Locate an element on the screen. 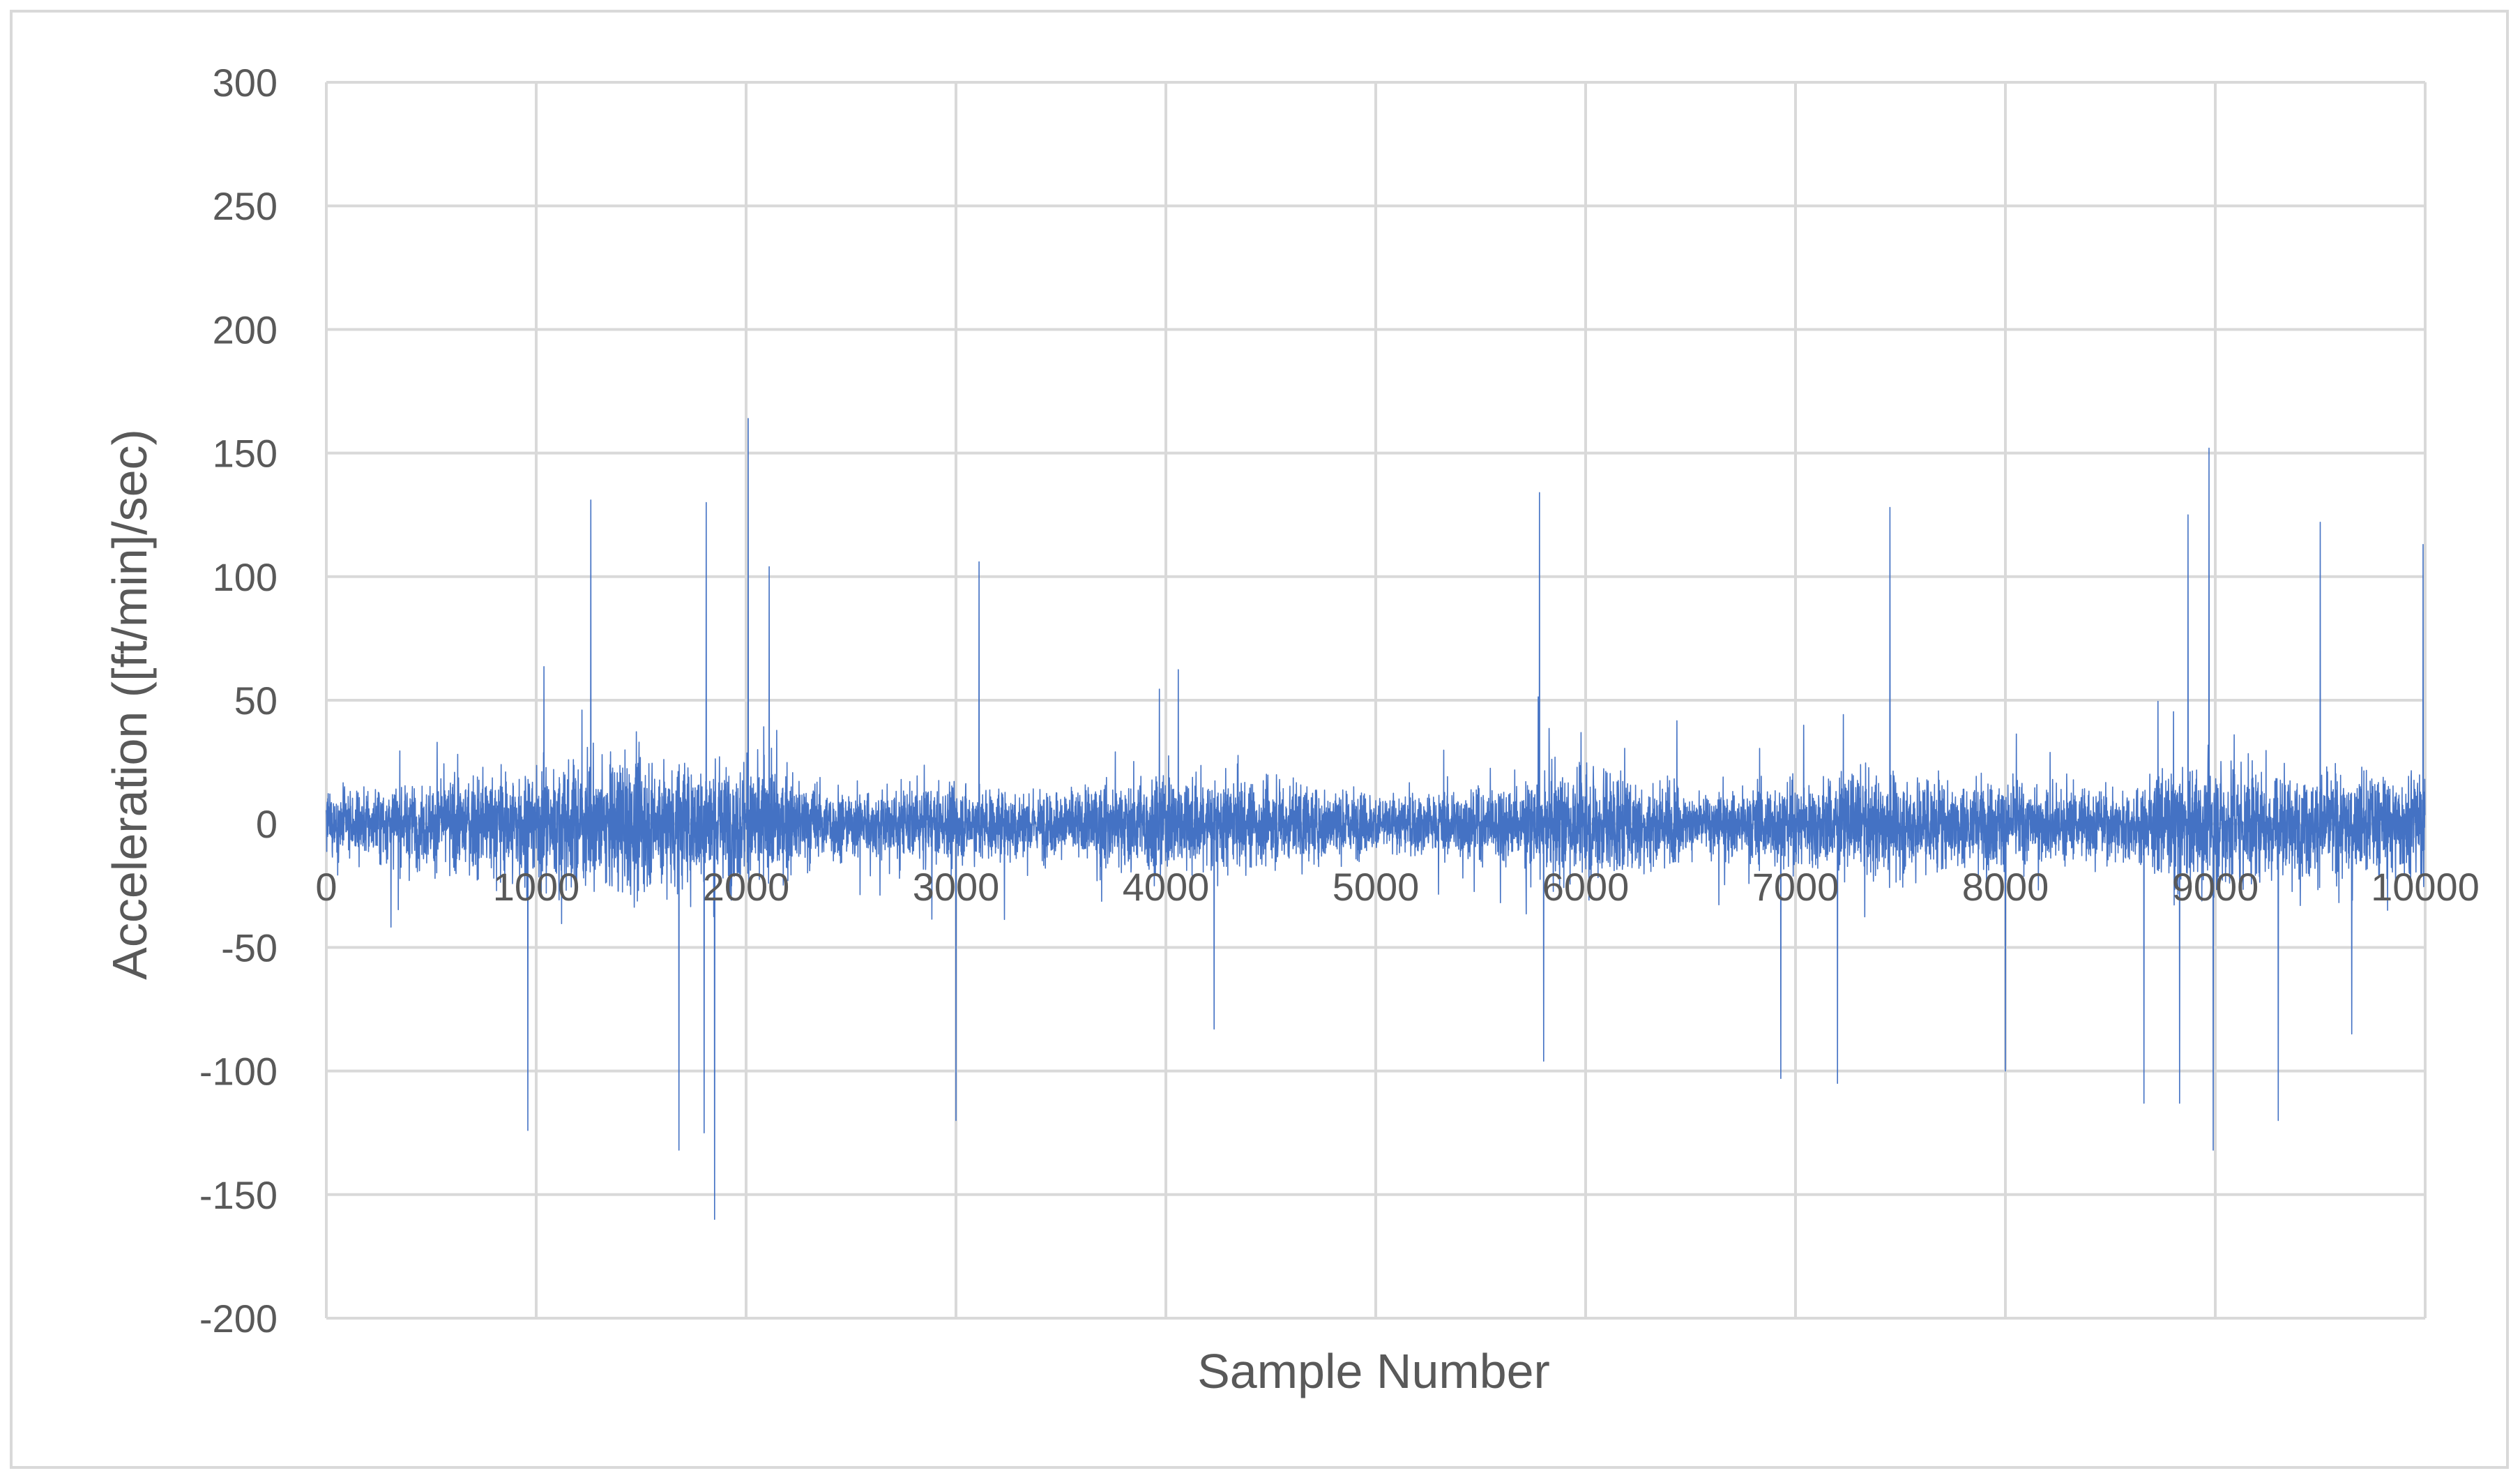  y-tick-label: 0 is located at coordinates (267, 824).